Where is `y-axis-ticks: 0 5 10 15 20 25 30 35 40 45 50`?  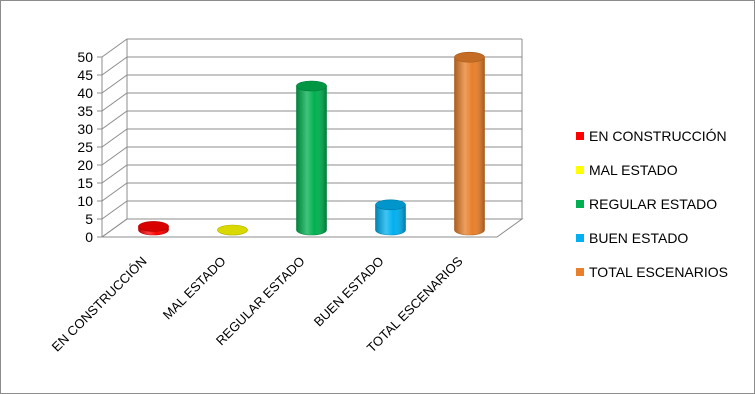 y-axis-ticks: 0 5 10 15 20 25 30 35 40 45 50 is located at coordinates (85, 147).